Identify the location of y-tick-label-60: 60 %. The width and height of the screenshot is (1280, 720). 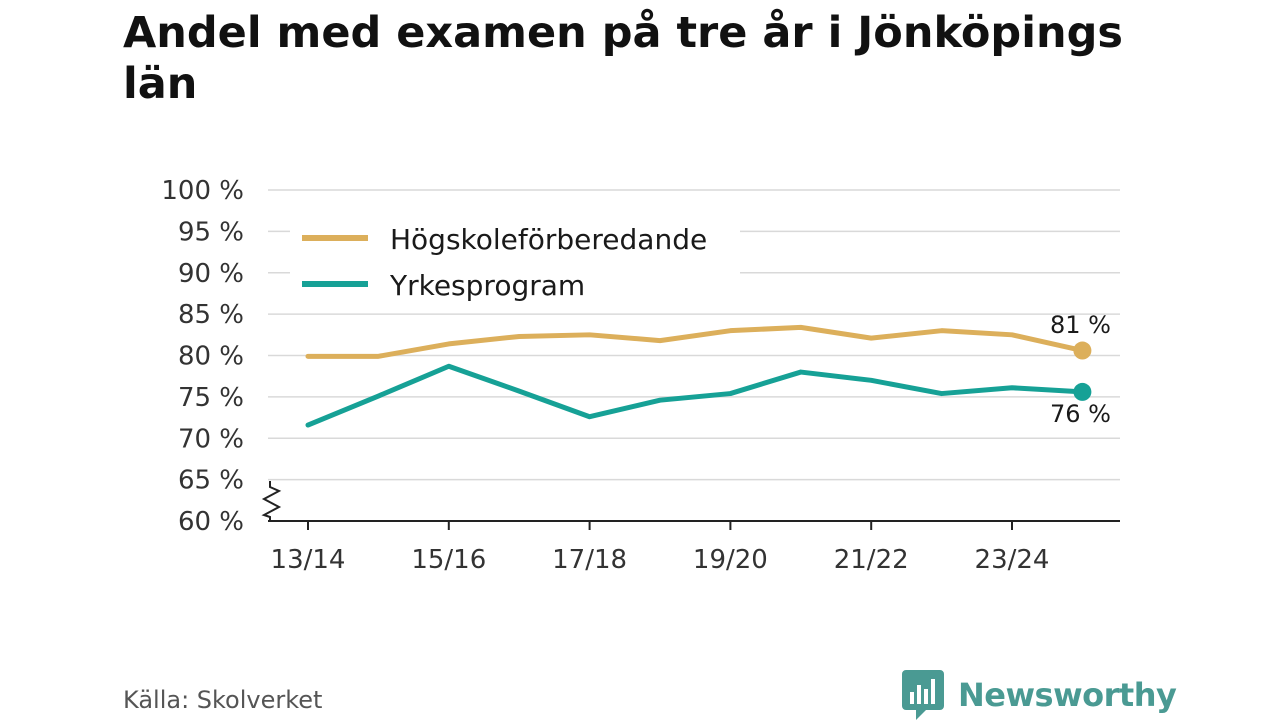
(211, 522).